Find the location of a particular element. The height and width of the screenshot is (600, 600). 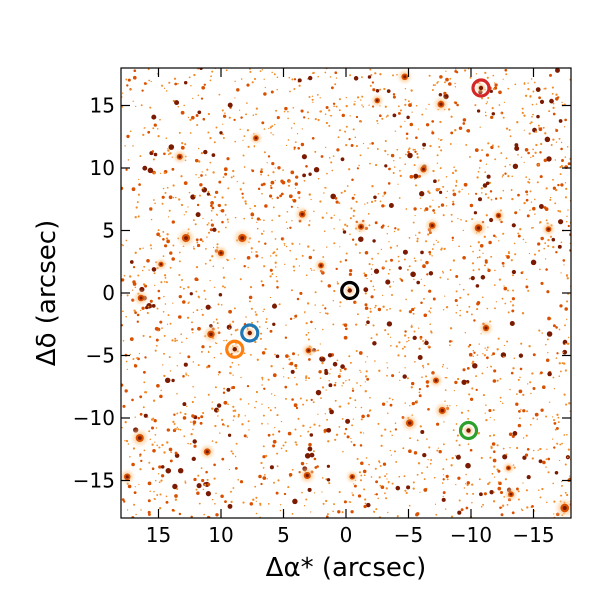

bright-star-core is located at coordinates (352, 477).